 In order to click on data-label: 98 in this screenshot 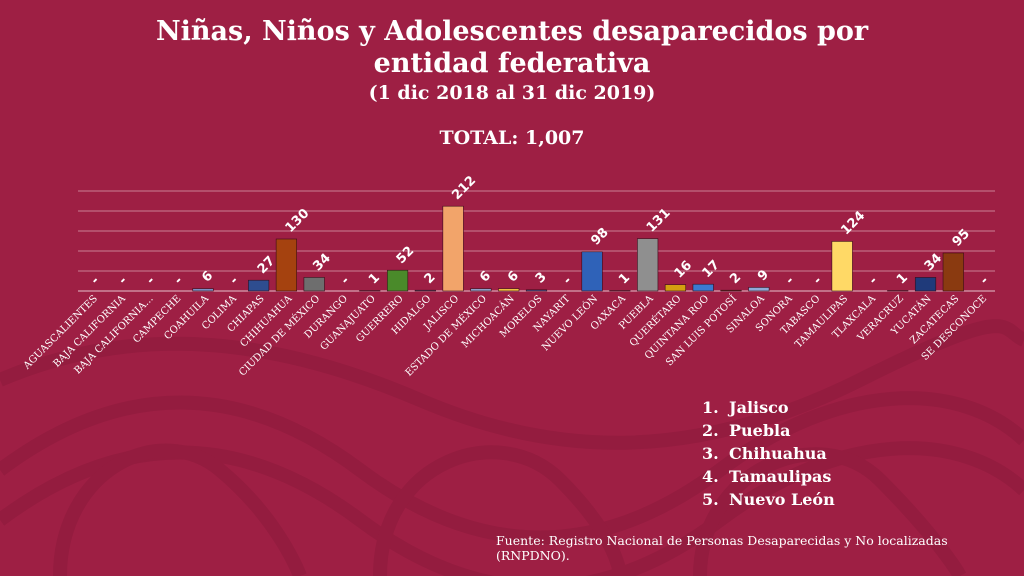, I will do `click(599, 236)`.